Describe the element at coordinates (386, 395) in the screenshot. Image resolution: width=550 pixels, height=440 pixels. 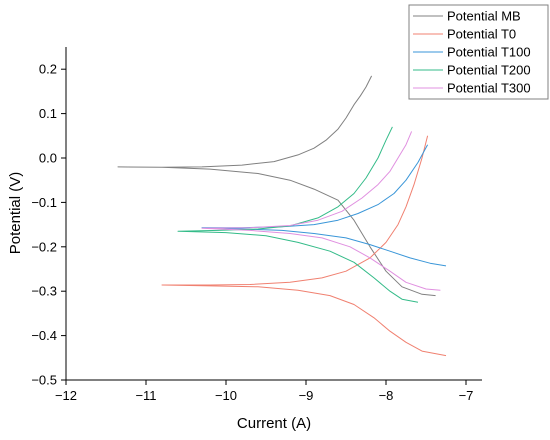
I see `x-tick-label: −8` at that location.